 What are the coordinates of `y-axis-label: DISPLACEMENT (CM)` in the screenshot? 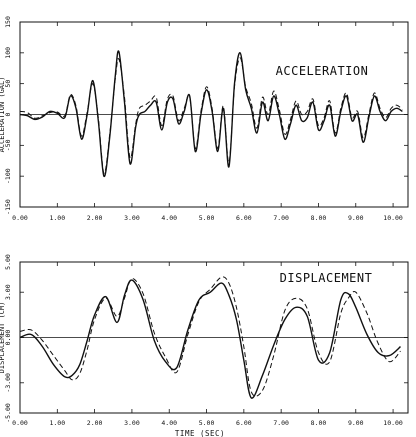 It's located at (3, 338).